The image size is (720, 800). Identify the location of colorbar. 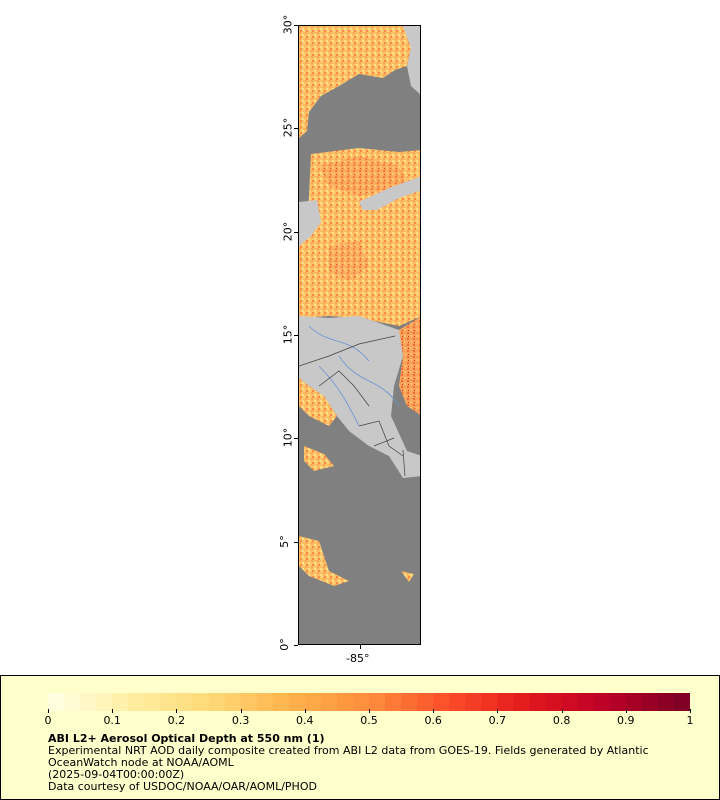
(369, 702).